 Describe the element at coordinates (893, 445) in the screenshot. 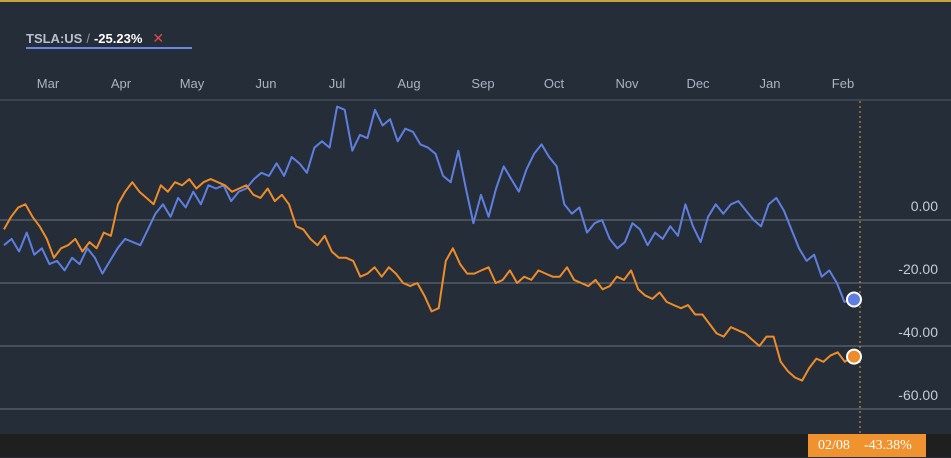

I see `crosshair-value-badge: -43.38%` at that location.